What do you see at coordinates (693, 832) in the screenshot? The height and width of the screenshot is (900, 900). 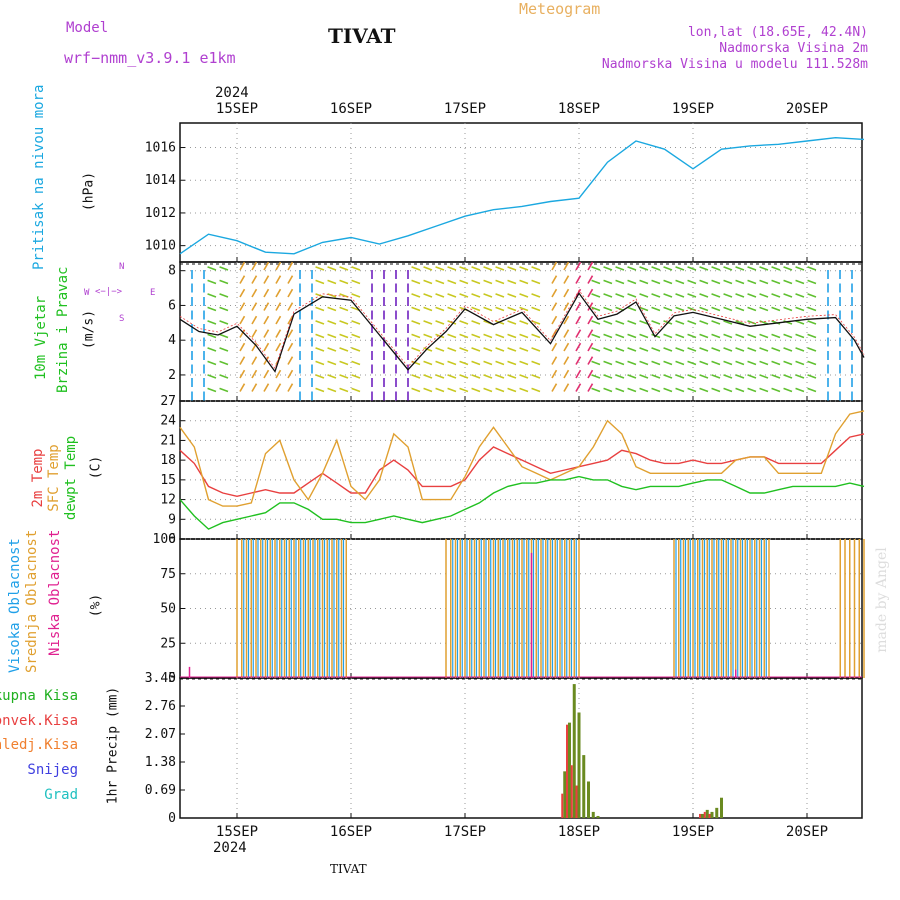 I see `x-tick-label-bottom: 19SEP` at bounding box center [693, 832].